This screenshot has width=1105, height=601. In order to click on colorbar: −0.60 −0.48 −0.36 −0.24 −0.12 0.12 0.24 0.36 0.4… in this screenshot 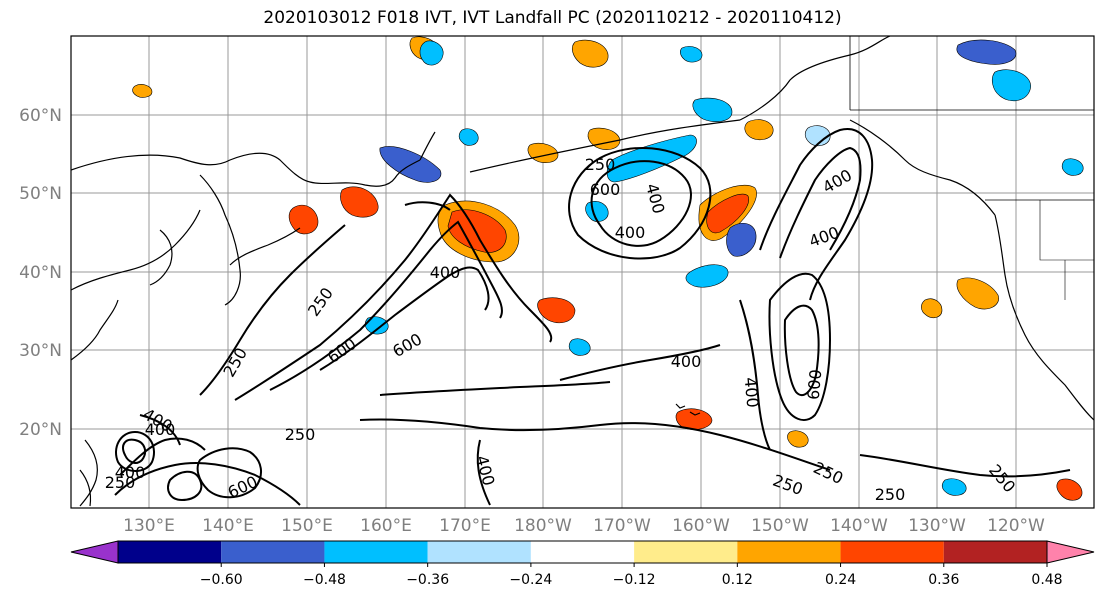, I will do `click(582, 564)`.